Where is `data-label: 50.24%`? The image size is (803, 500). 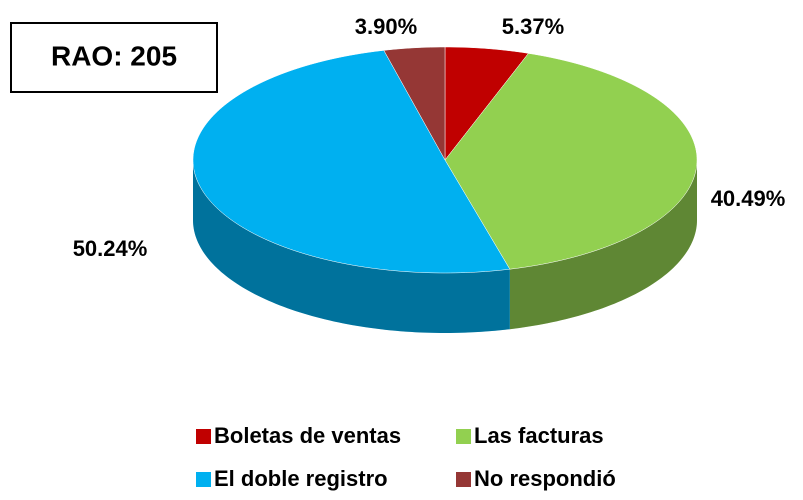
data-label: 50.24% is located at coordinates (110, 248).